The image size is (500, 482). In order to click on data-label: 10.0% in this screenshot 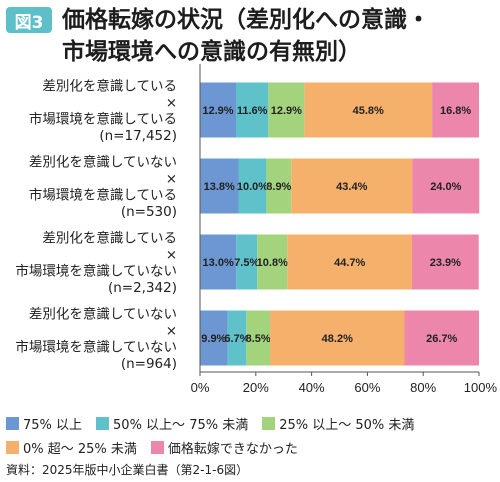, I will do `click(252, 187)`.